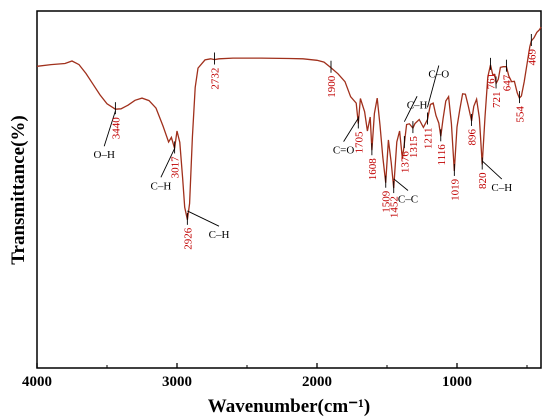 This screenshot has width=550, height=420. I want to click on peak-label: 1705, so click(359, 142).